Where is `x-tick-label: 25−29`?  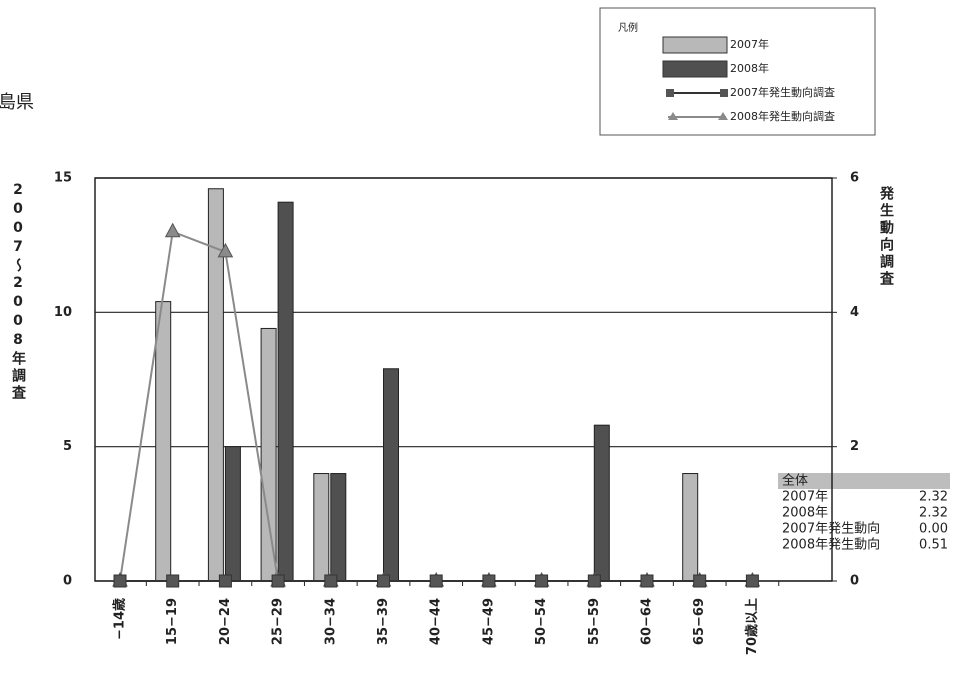 x-tick-label: 25−29 is located at coordinates (278, 621).